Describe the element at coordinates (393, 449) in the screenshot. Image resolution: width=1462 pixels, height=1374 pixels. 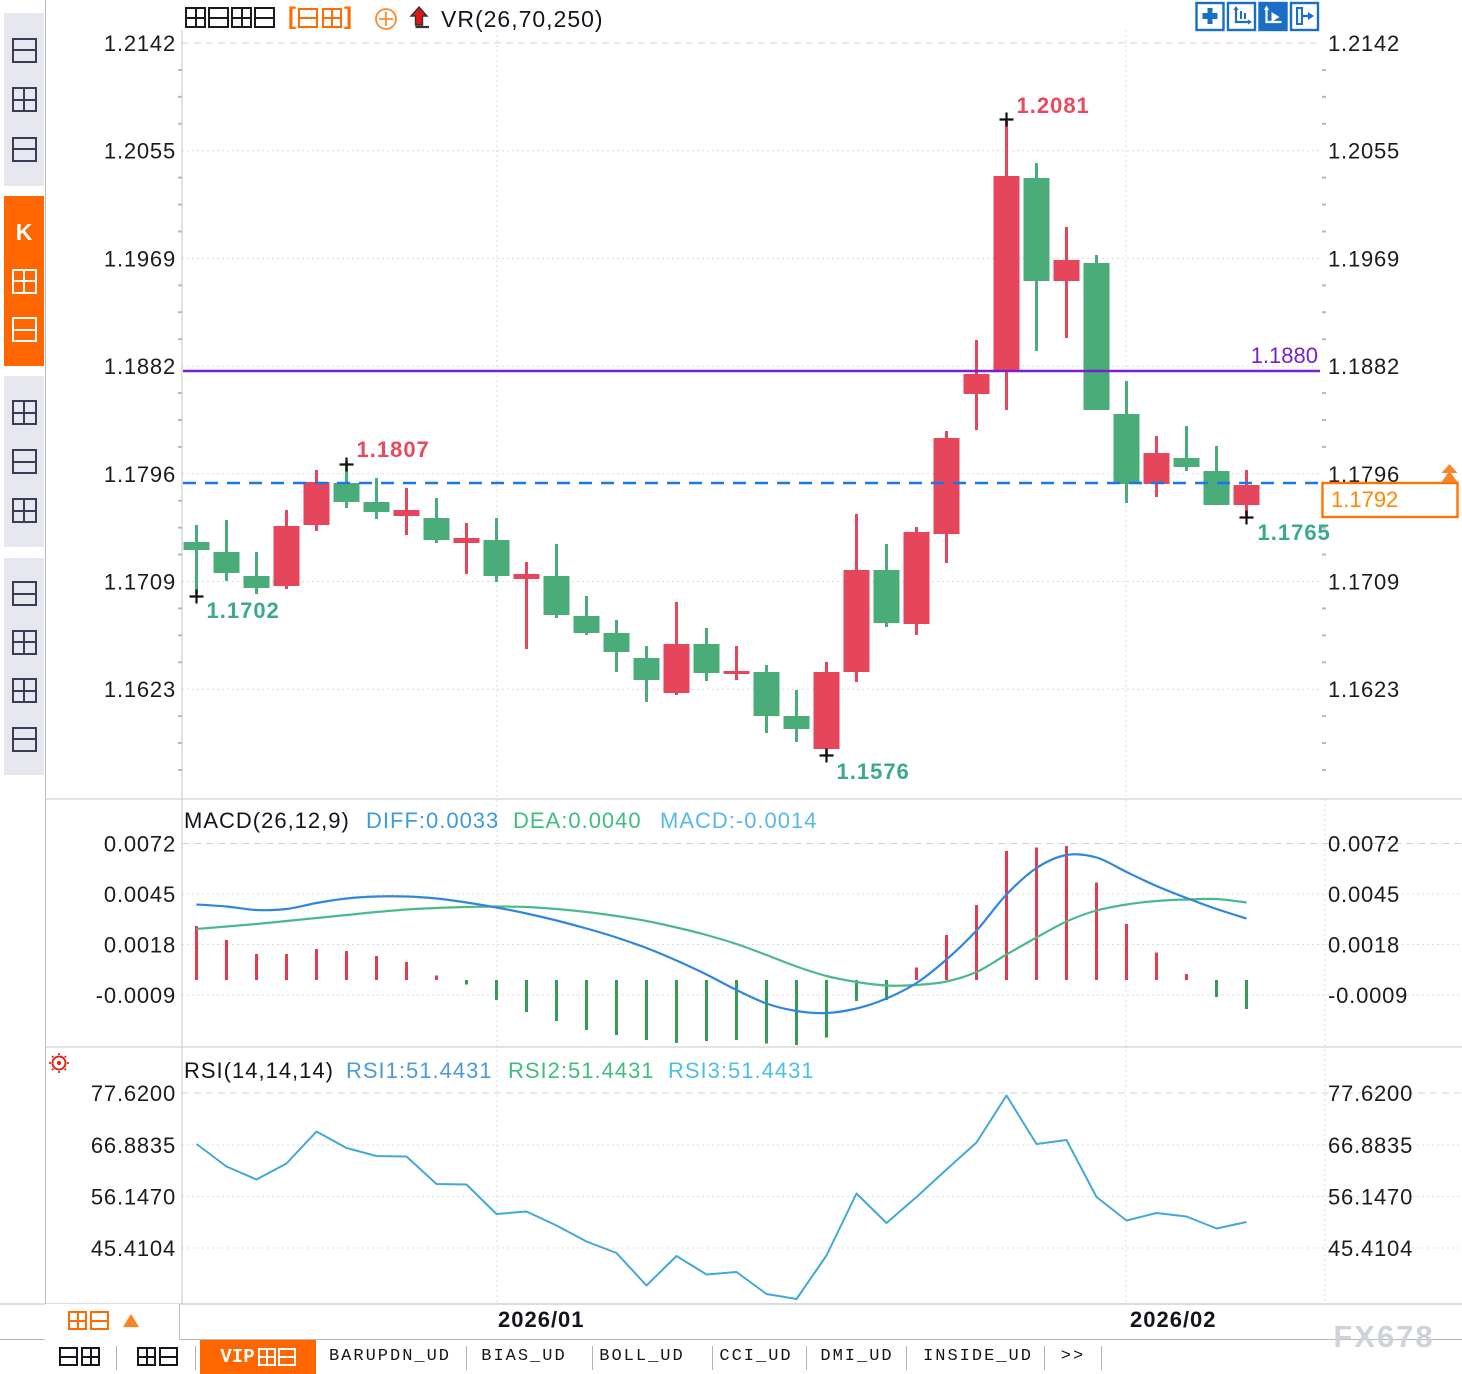
I see `svg-text: 1.1807` at that location.